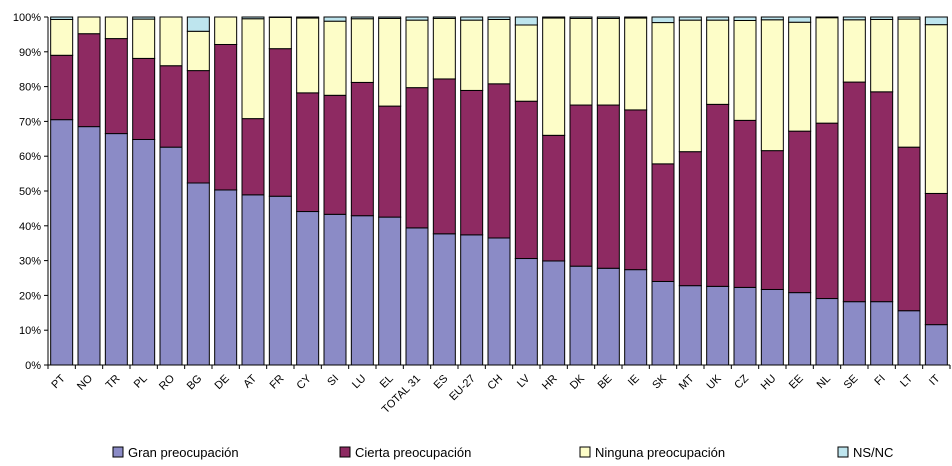 The height and width of the screenshot is (466, 952). I want to click on bar-segment-be-s0, so click(608, 316).